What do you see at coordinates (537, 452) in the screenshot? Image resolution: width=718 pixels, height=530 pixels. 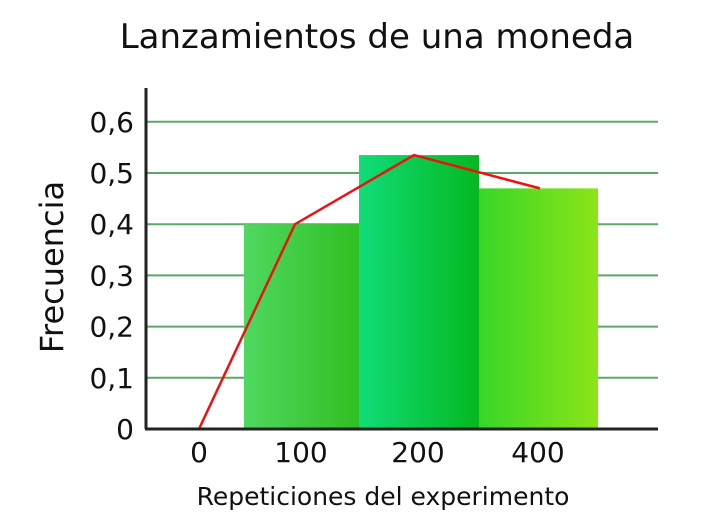 I see `x-tick-label: 400` at bounding box center [537, 452].